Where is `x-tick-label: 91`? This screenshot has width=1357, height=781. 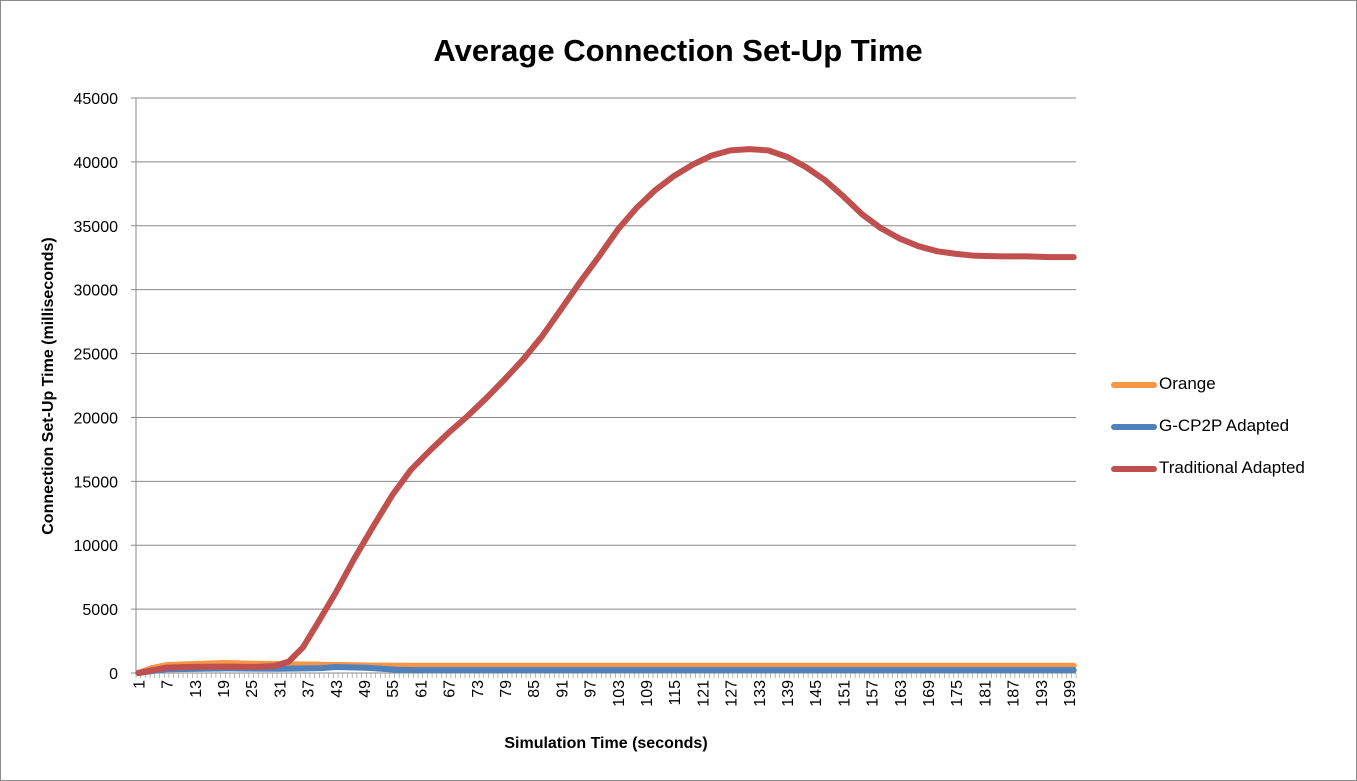
x-tick-label: 91 is located at coordinates (562, 689).